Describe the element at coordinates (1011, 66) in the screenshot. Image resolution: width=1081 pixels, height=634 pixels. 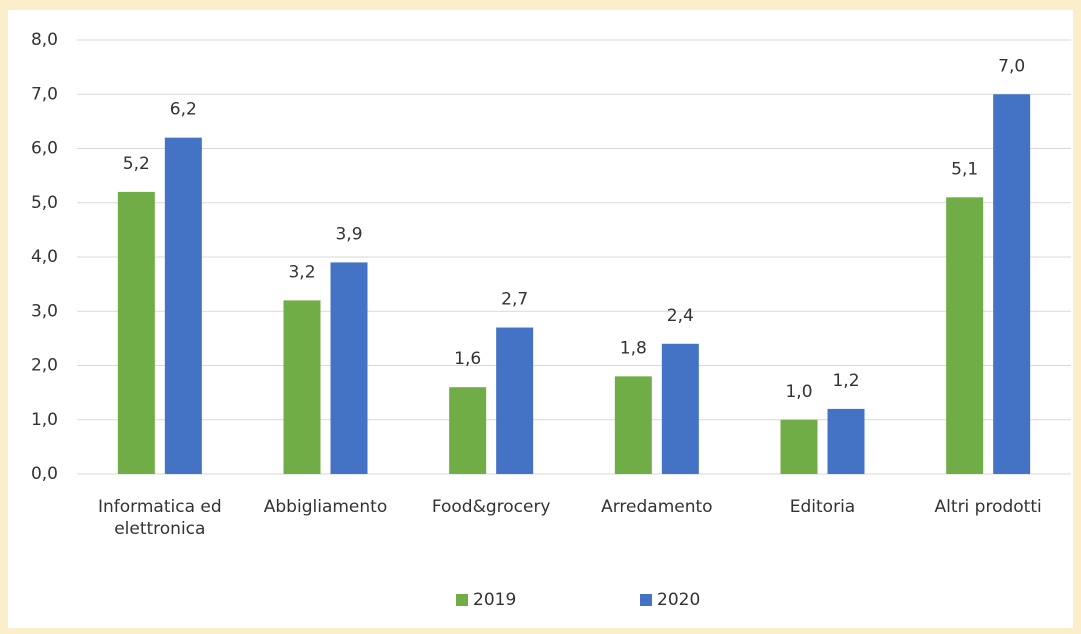
I see `value-label: 7,0` at that location.